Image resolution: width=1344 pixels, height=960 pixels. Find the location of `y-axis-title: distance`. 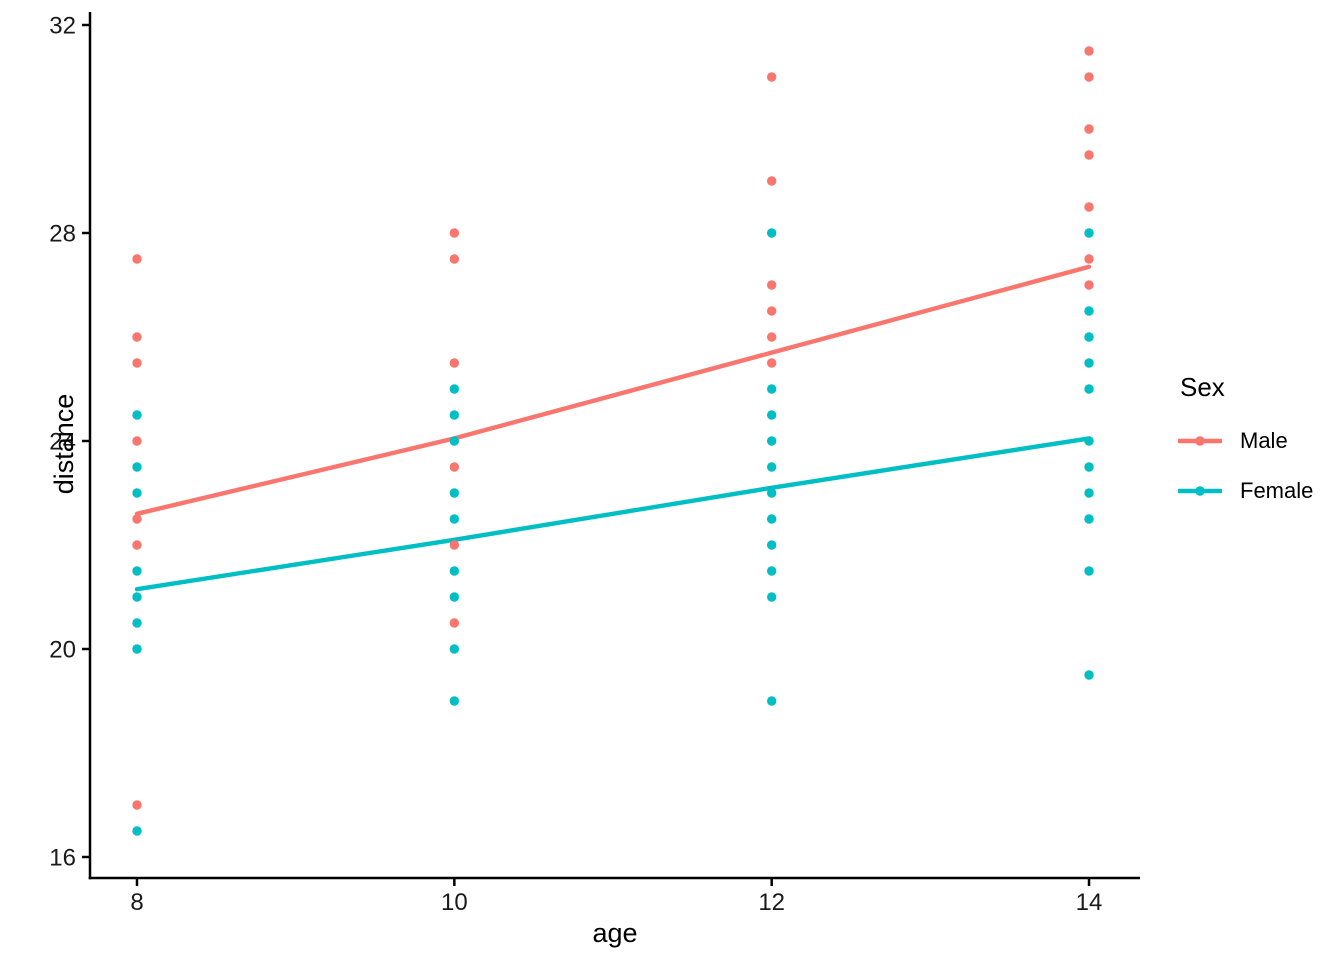

y-axis-title: distance is located at coordinates (63, 444).